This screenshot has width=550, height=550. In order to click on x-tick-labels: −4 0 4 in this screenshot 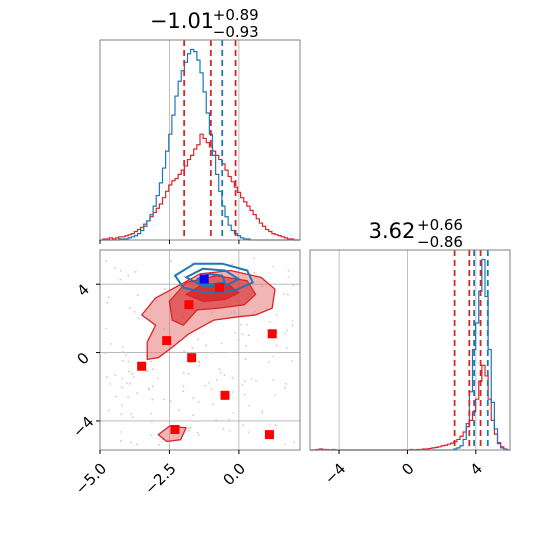, I will do `click(403, 474)`.